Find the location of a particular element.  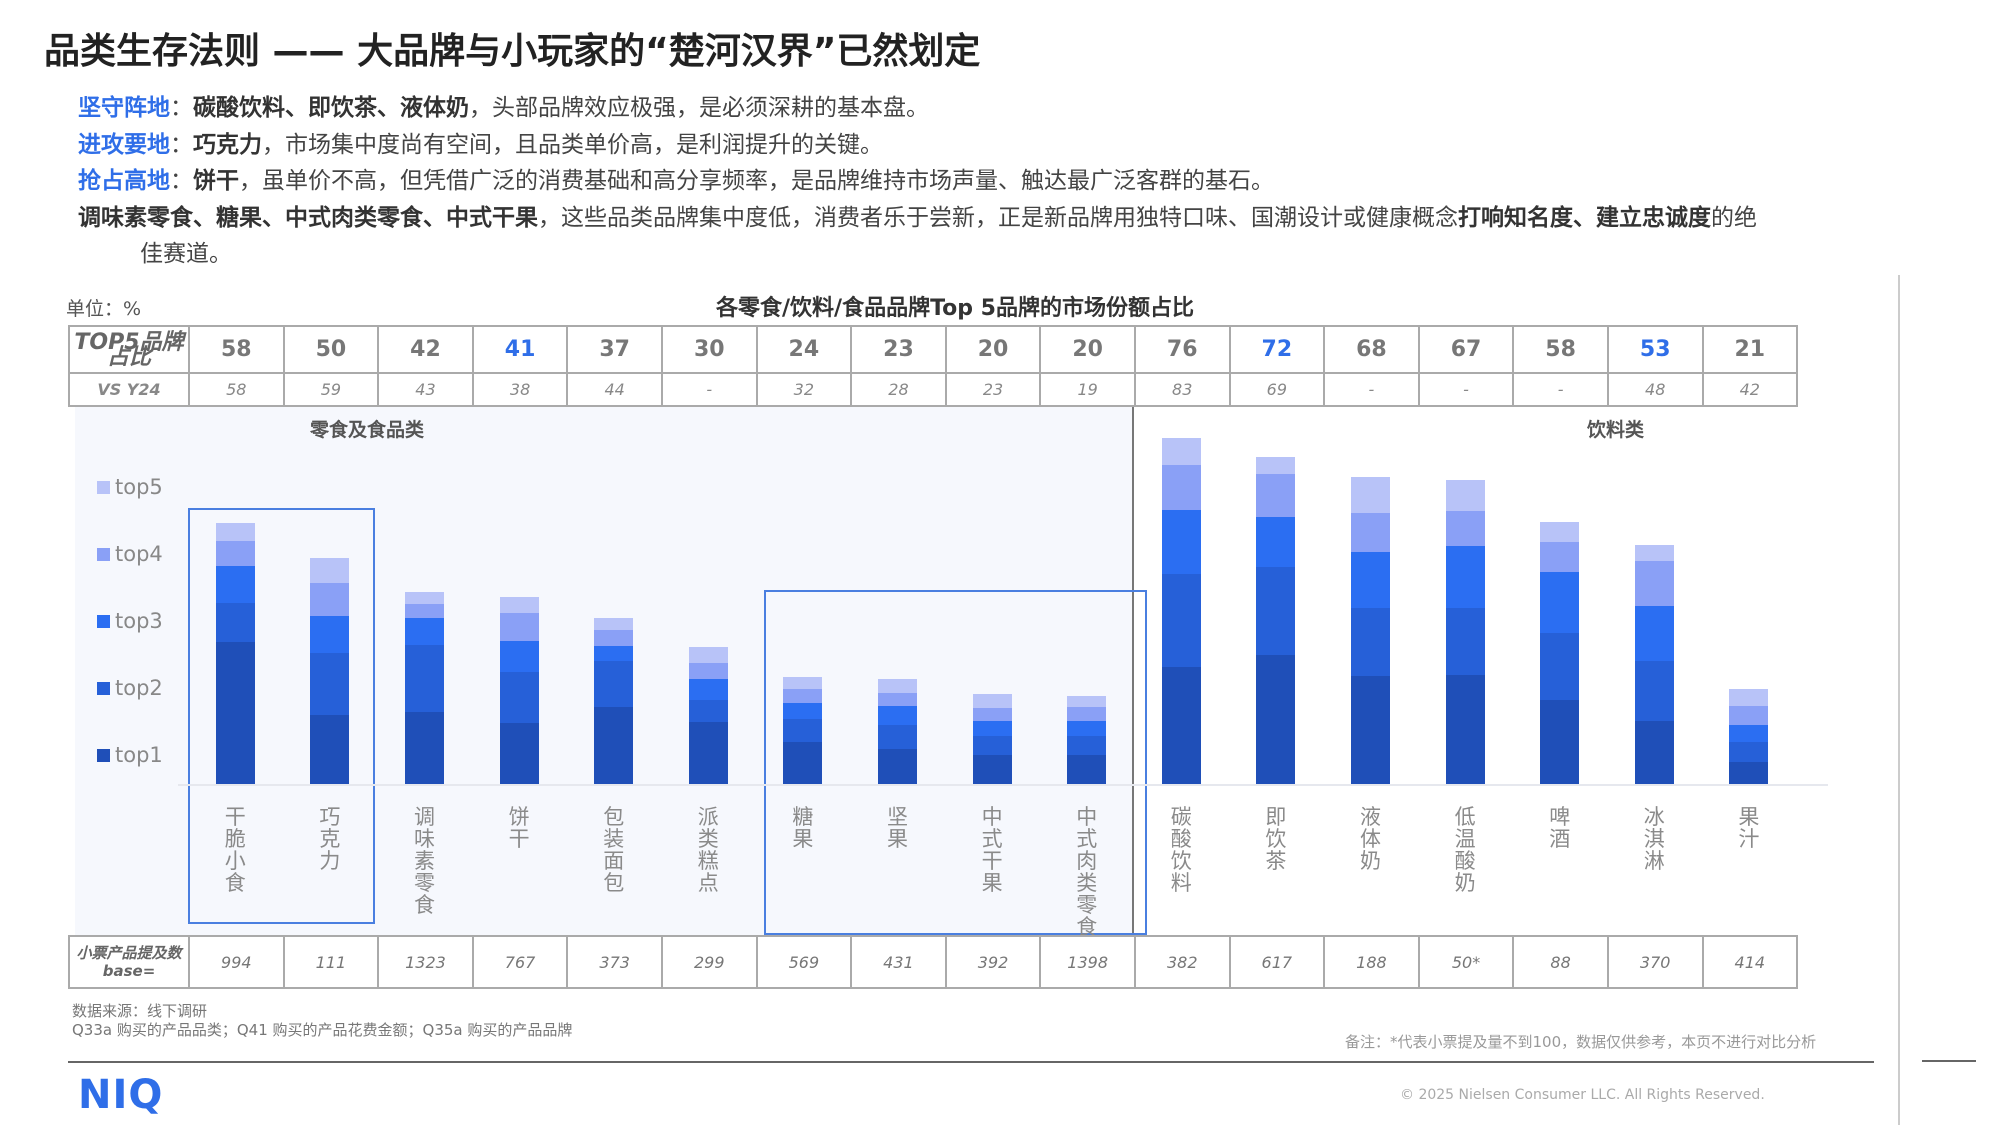

category-label: 液体奶 is located at coordinates (1370, 839).